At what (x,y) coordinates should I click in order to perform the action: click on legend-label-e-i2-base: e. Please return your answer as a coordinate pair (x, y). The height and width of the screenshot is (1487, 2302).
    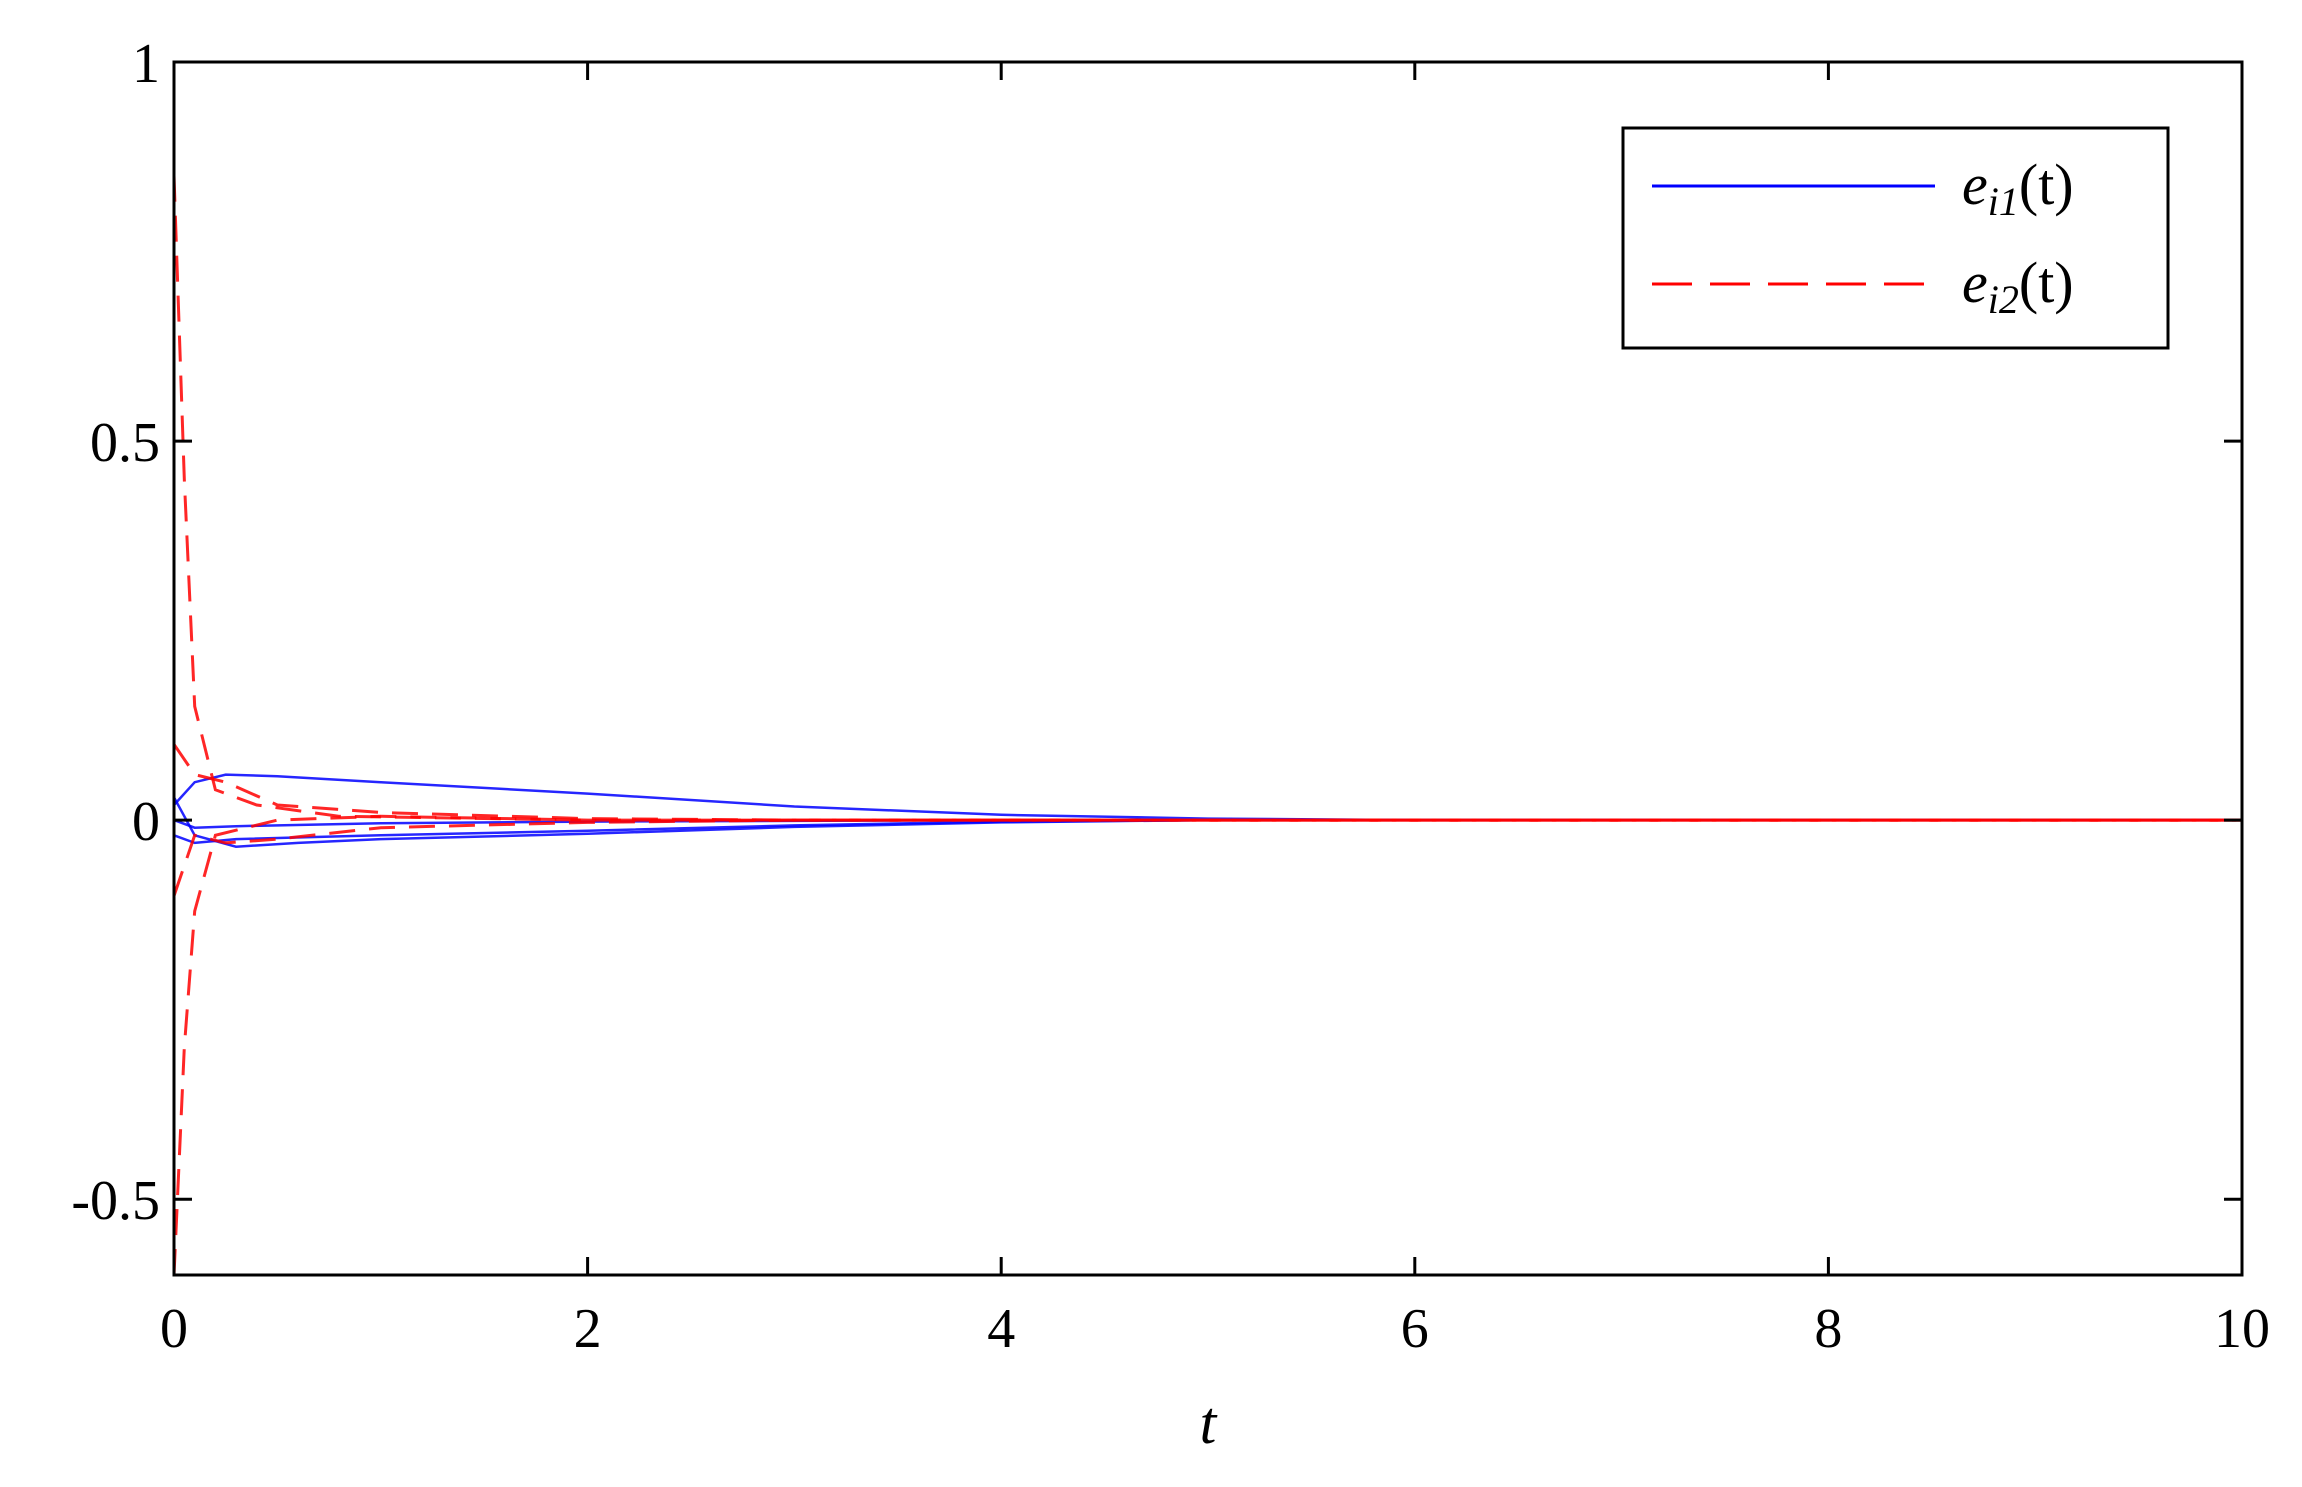
    Looking at the image, I should click on (1975, 282).